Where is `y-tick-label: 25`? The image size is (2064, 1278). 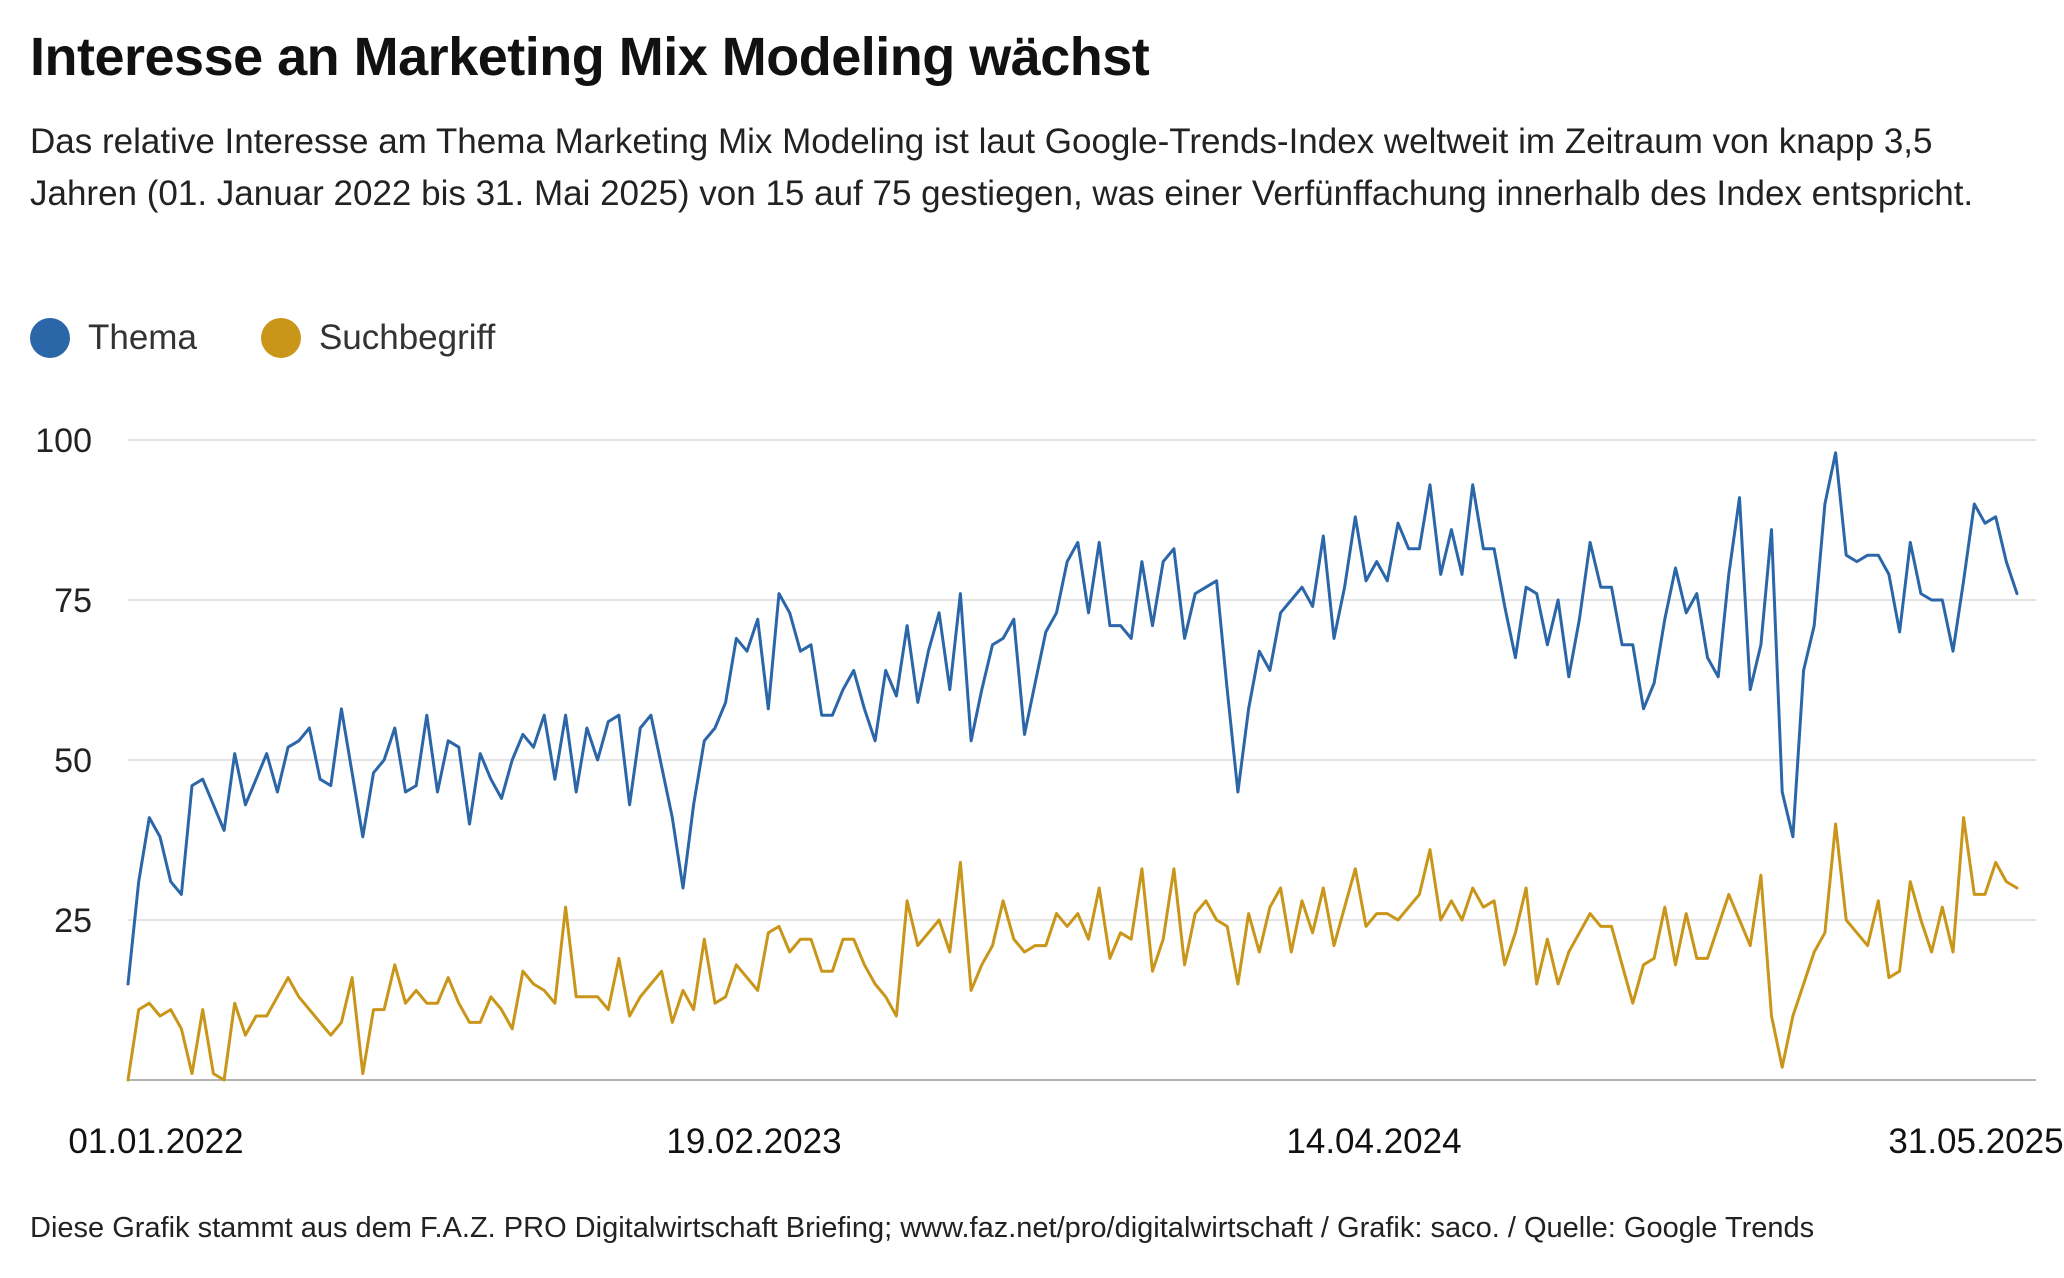 y-tick-label: 25 is located at coordinates (73, 921).